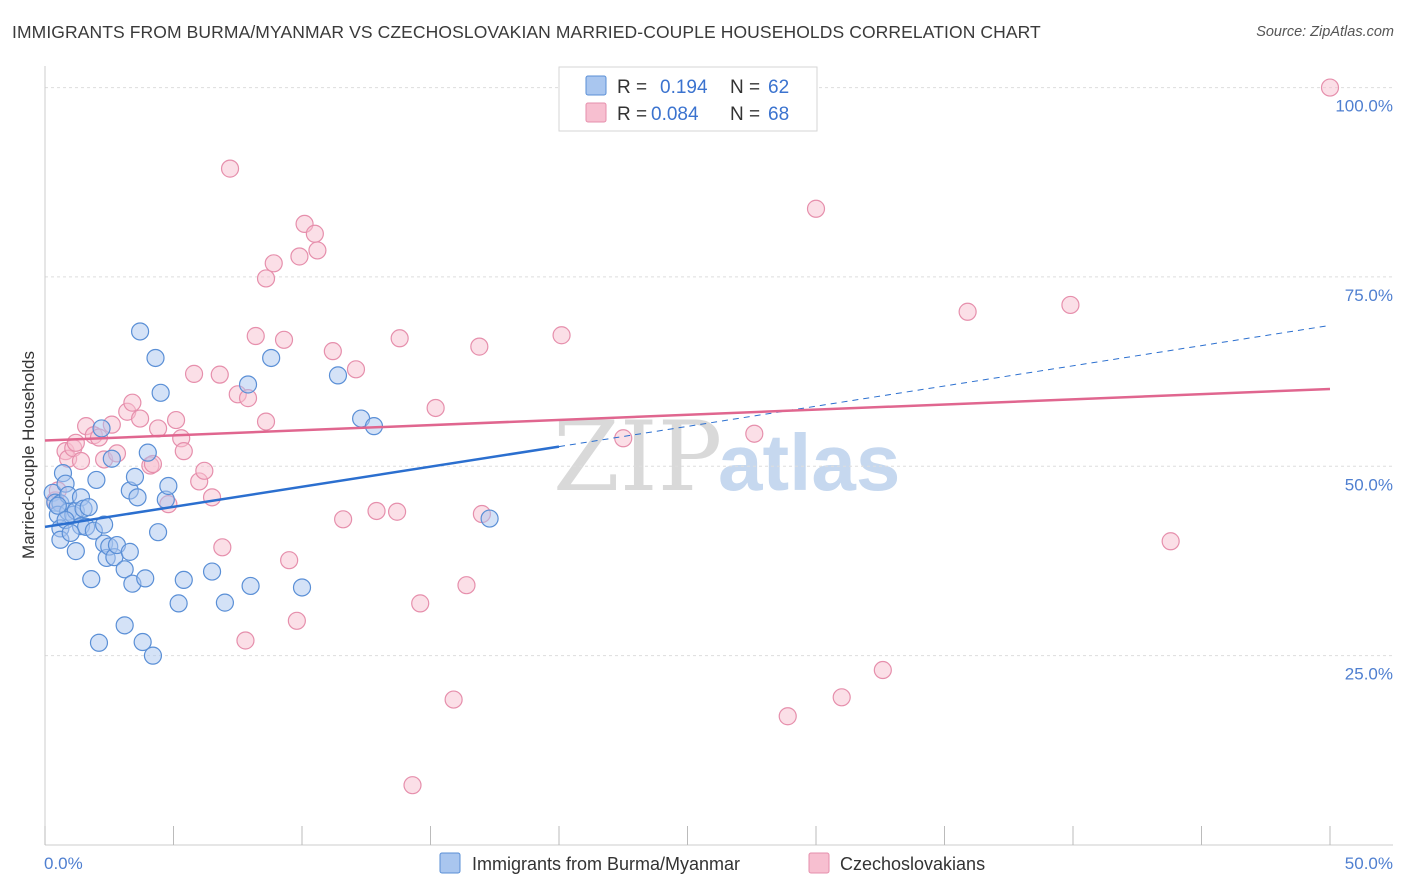  Describe the element at coordinates (1364, 390) in the screenshot. I see `y-tick-labels: 25.0% 50.0% 75.0% 100.0%` at that location.